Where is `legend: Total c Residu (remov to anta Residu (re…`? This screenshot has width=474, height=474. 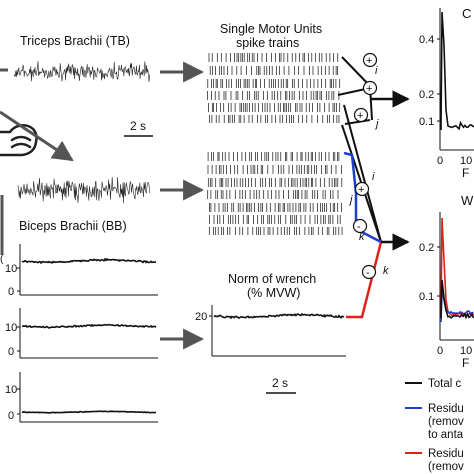 legend: Total c Residu (remov to anta Residu (re… is located at coordinates (434, 425).